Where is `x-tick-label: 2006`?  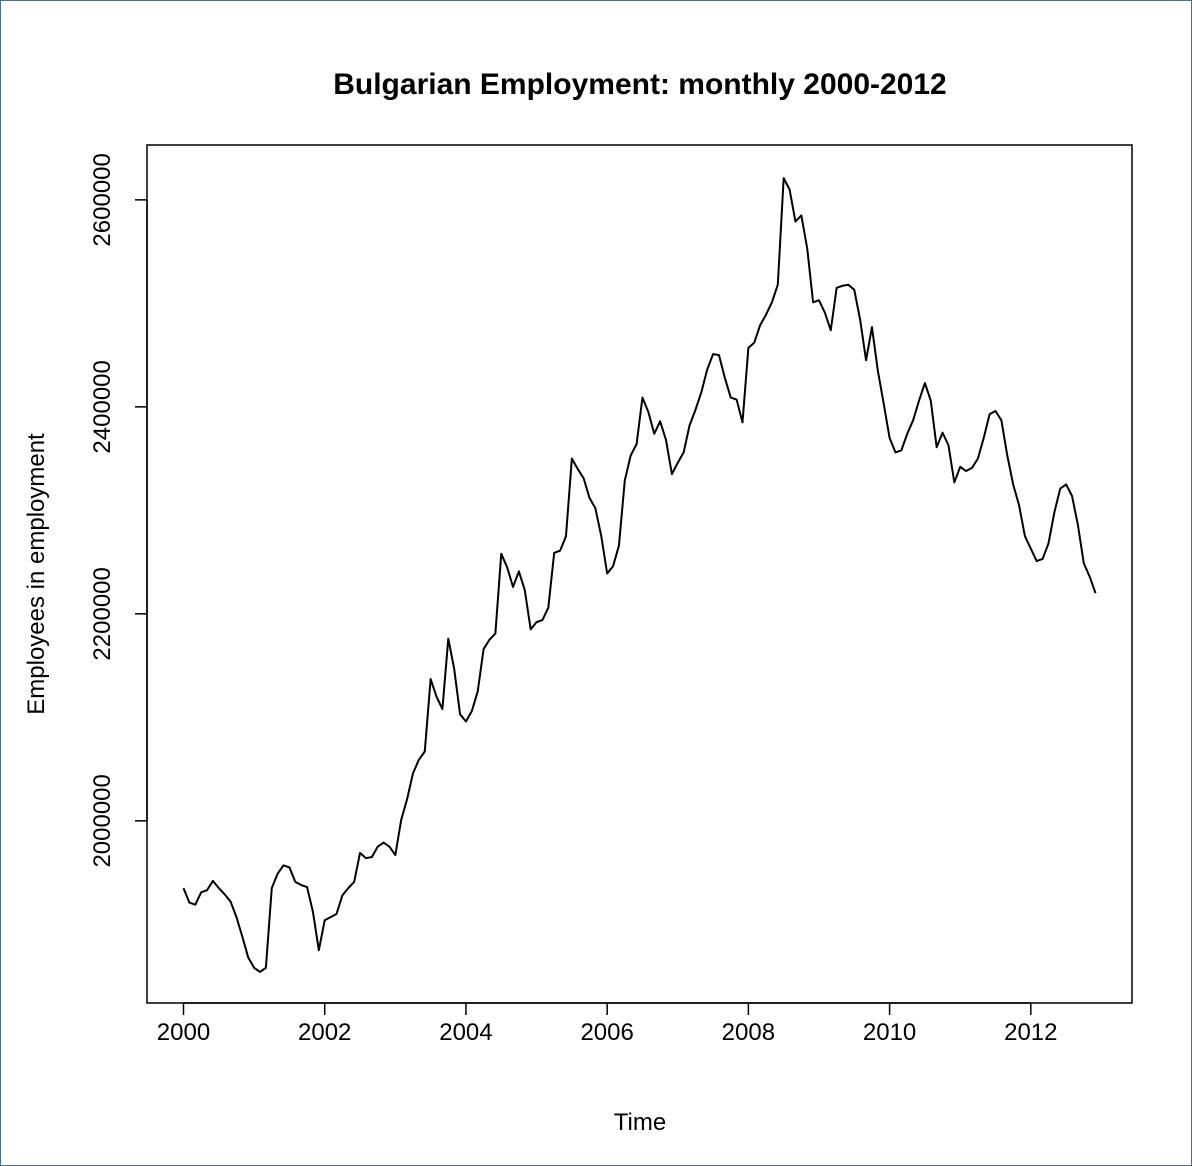 x-tick-label: 2006 is located at coordinates (606, 1032).